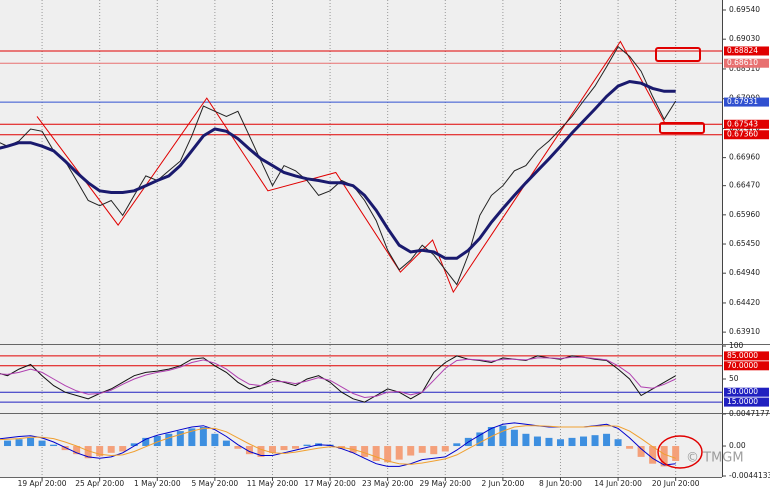 Image resolution: width=770 pixels, height=490 pixels. Describe the element at coordinates (742, 62) in the screenshot. I see `level-label: 0.68610` at that location.